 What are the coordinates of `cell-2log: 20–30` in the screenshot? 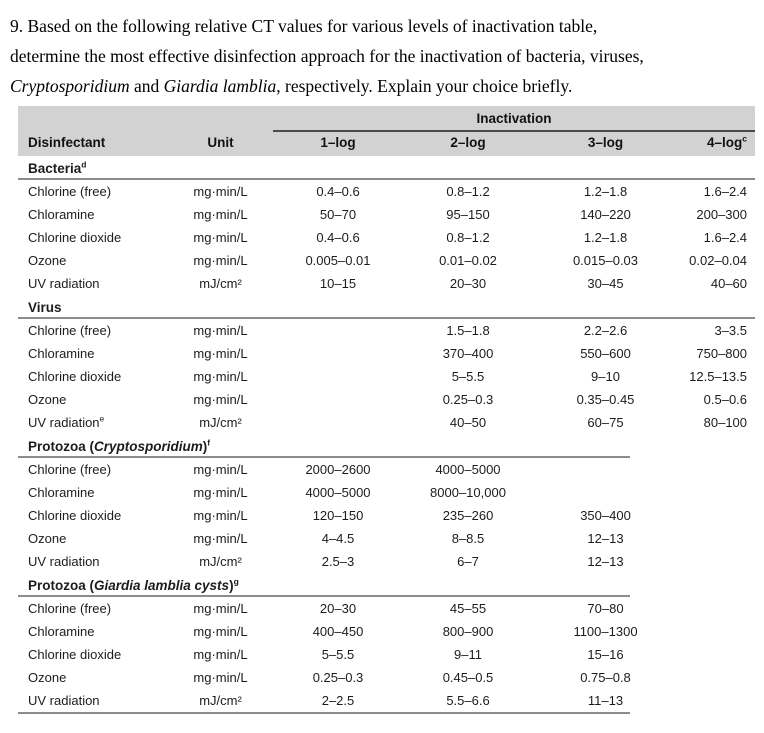 It's located at (468, 283).